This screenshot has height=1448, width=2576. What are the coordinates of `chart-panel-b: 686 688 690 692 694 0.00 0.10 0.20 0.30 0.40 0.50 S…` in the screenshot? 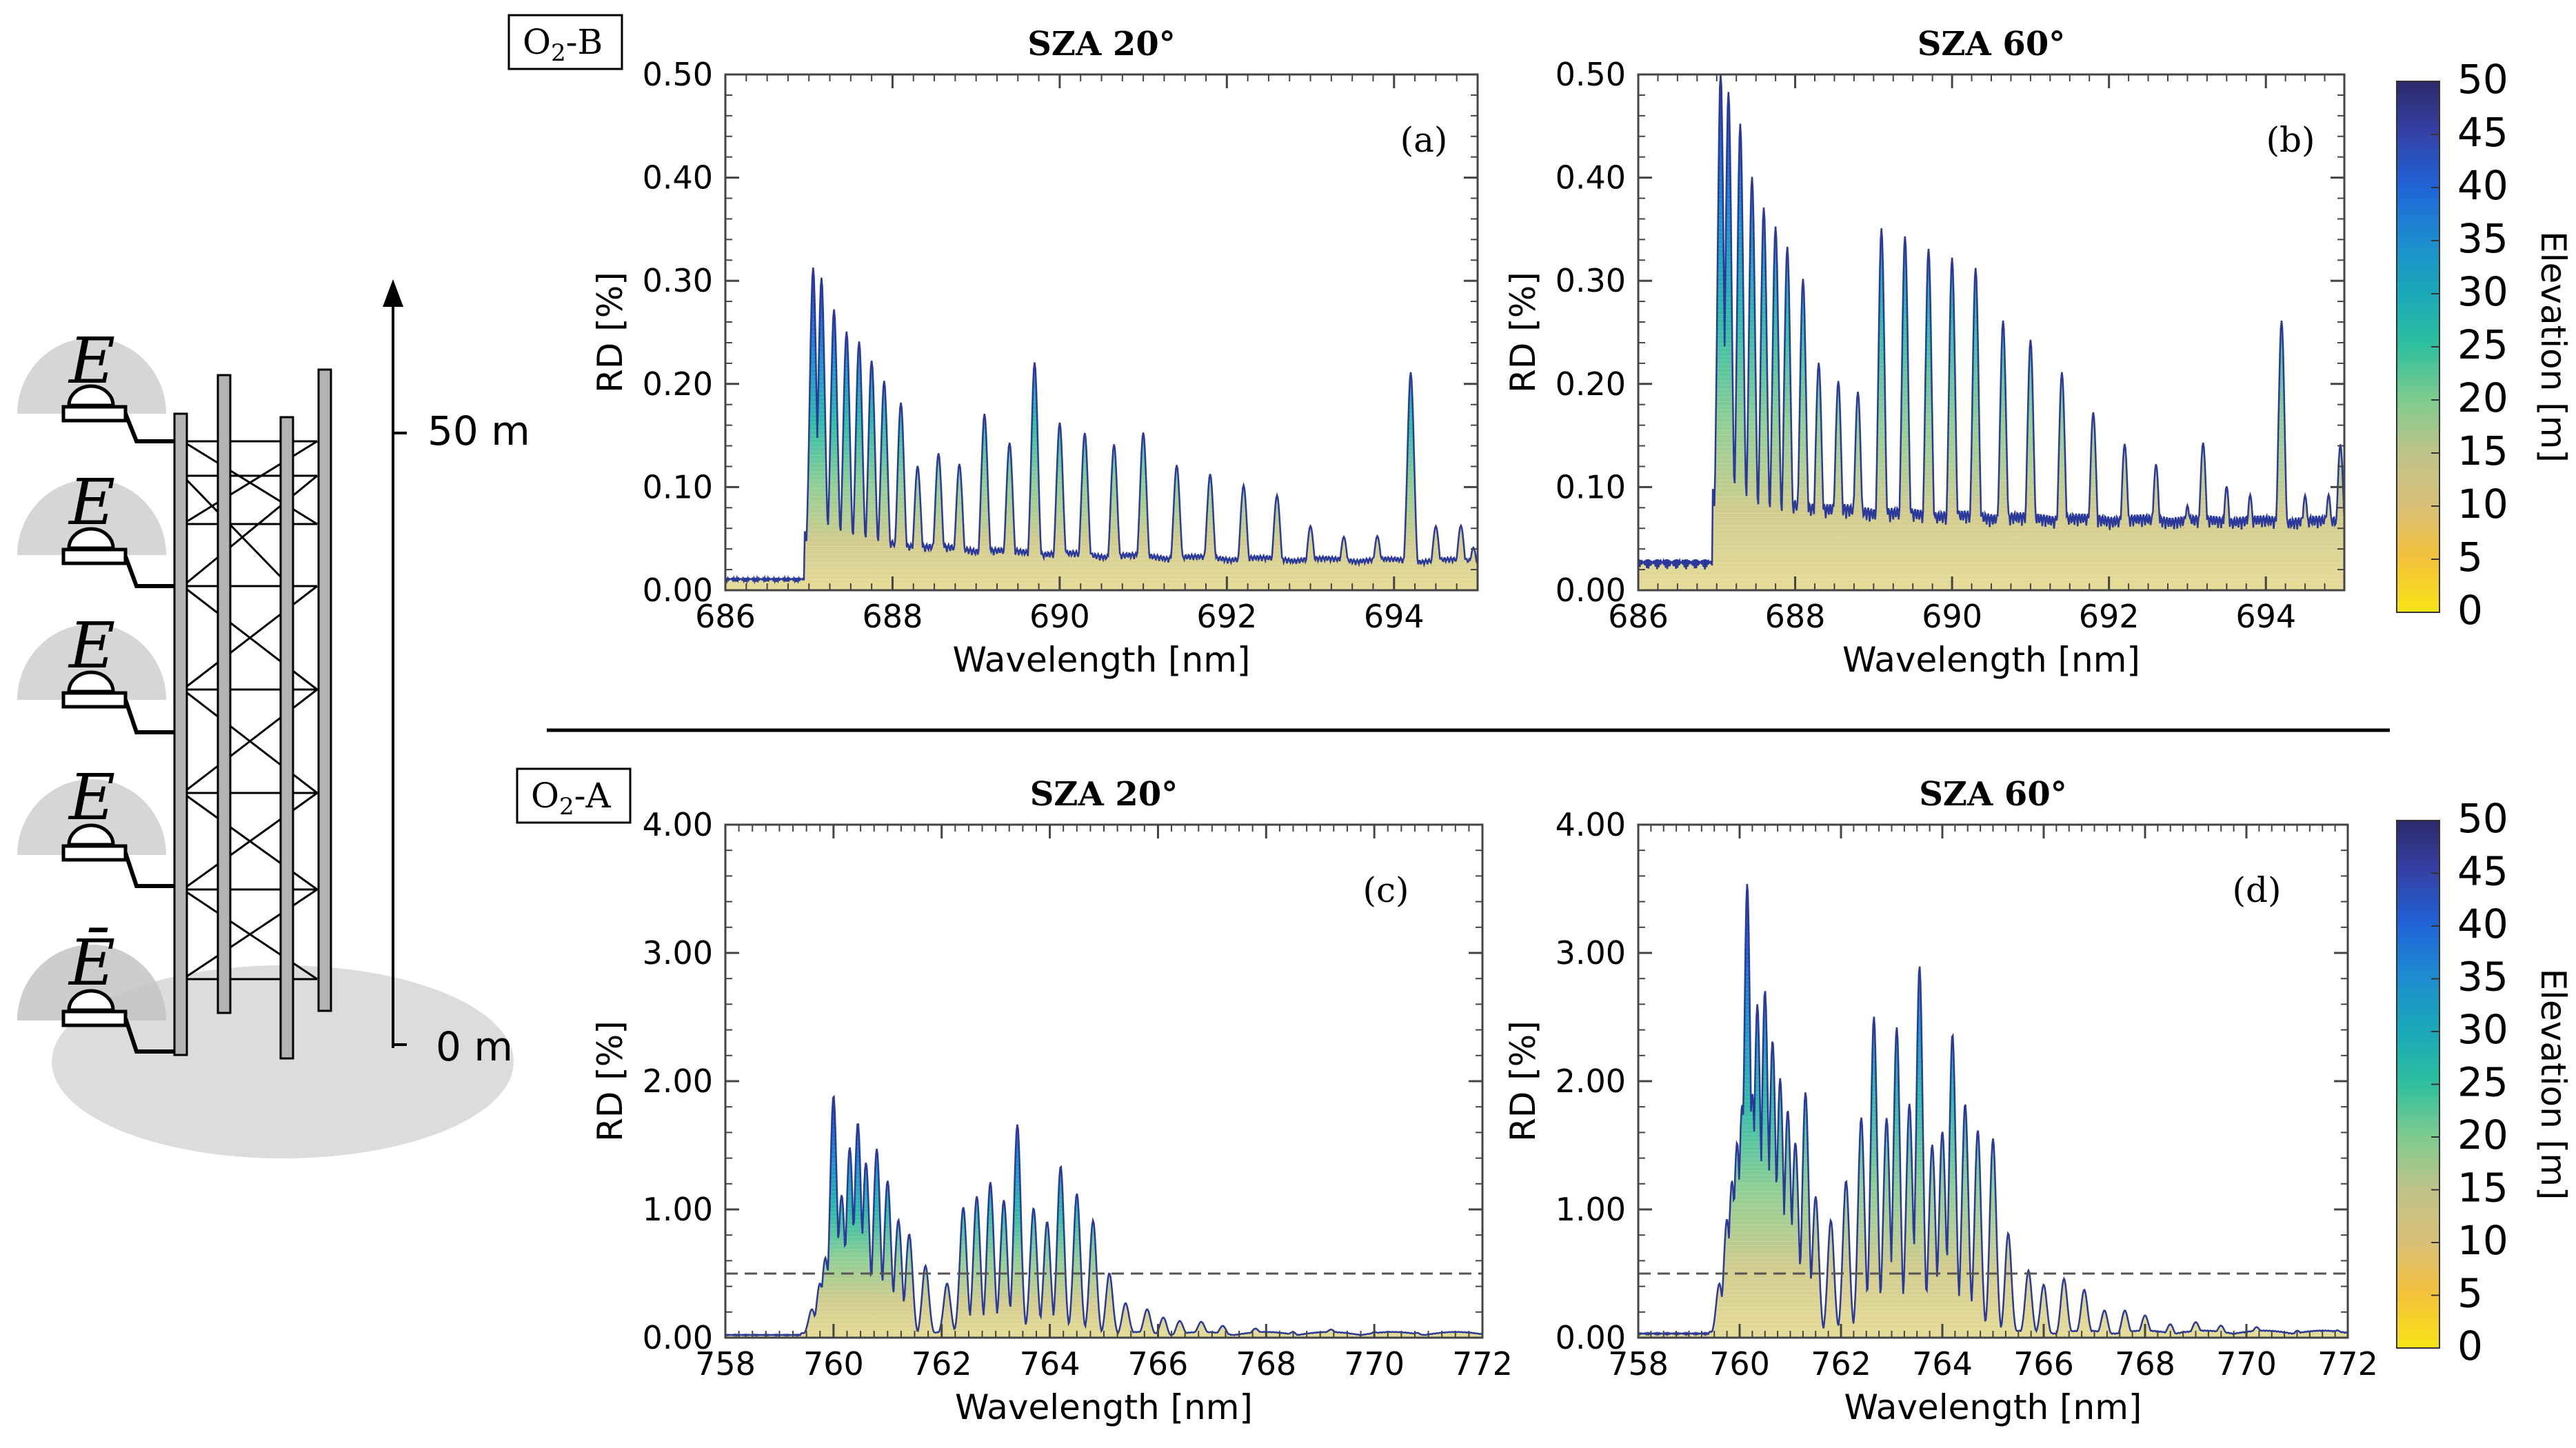 It's located at (1924, 352).